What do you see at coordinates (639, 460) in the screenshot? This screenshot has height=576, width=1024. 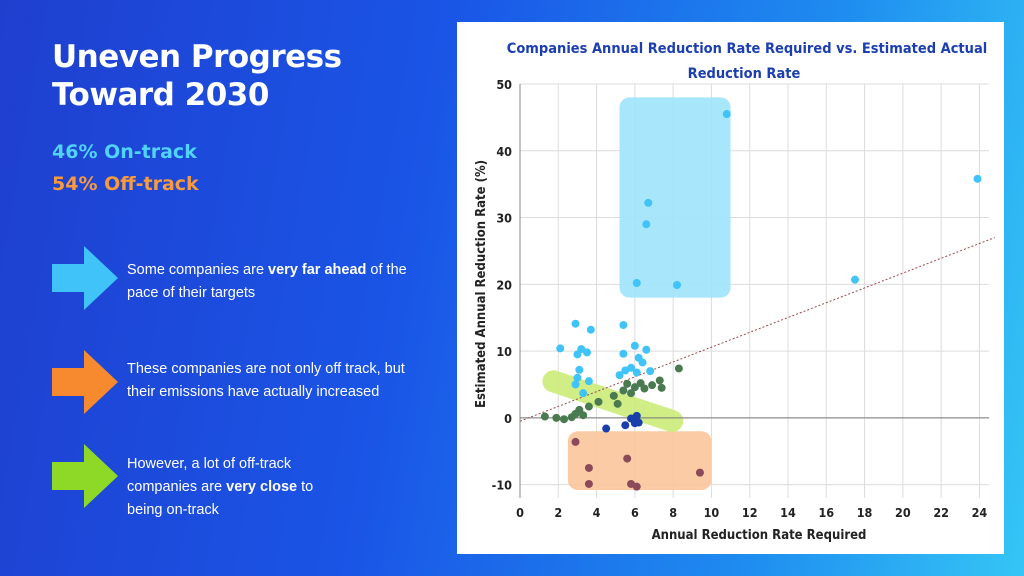 I see `highlight-region-increased` at bounding box center [639, 460].